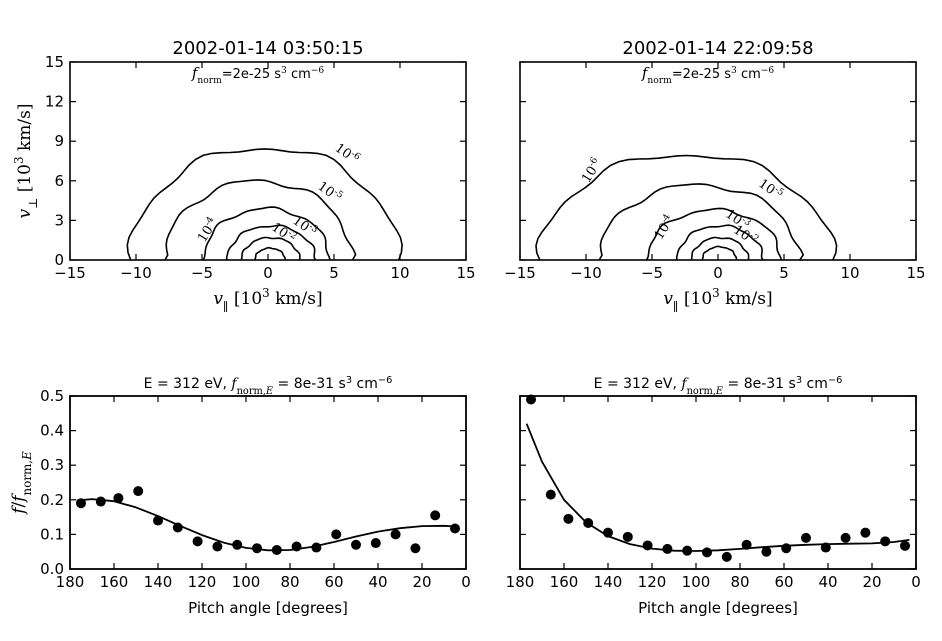 The width and height of the screenshot is (942, 641). I want to click on y-tick-label: 3, so click(59, 220).